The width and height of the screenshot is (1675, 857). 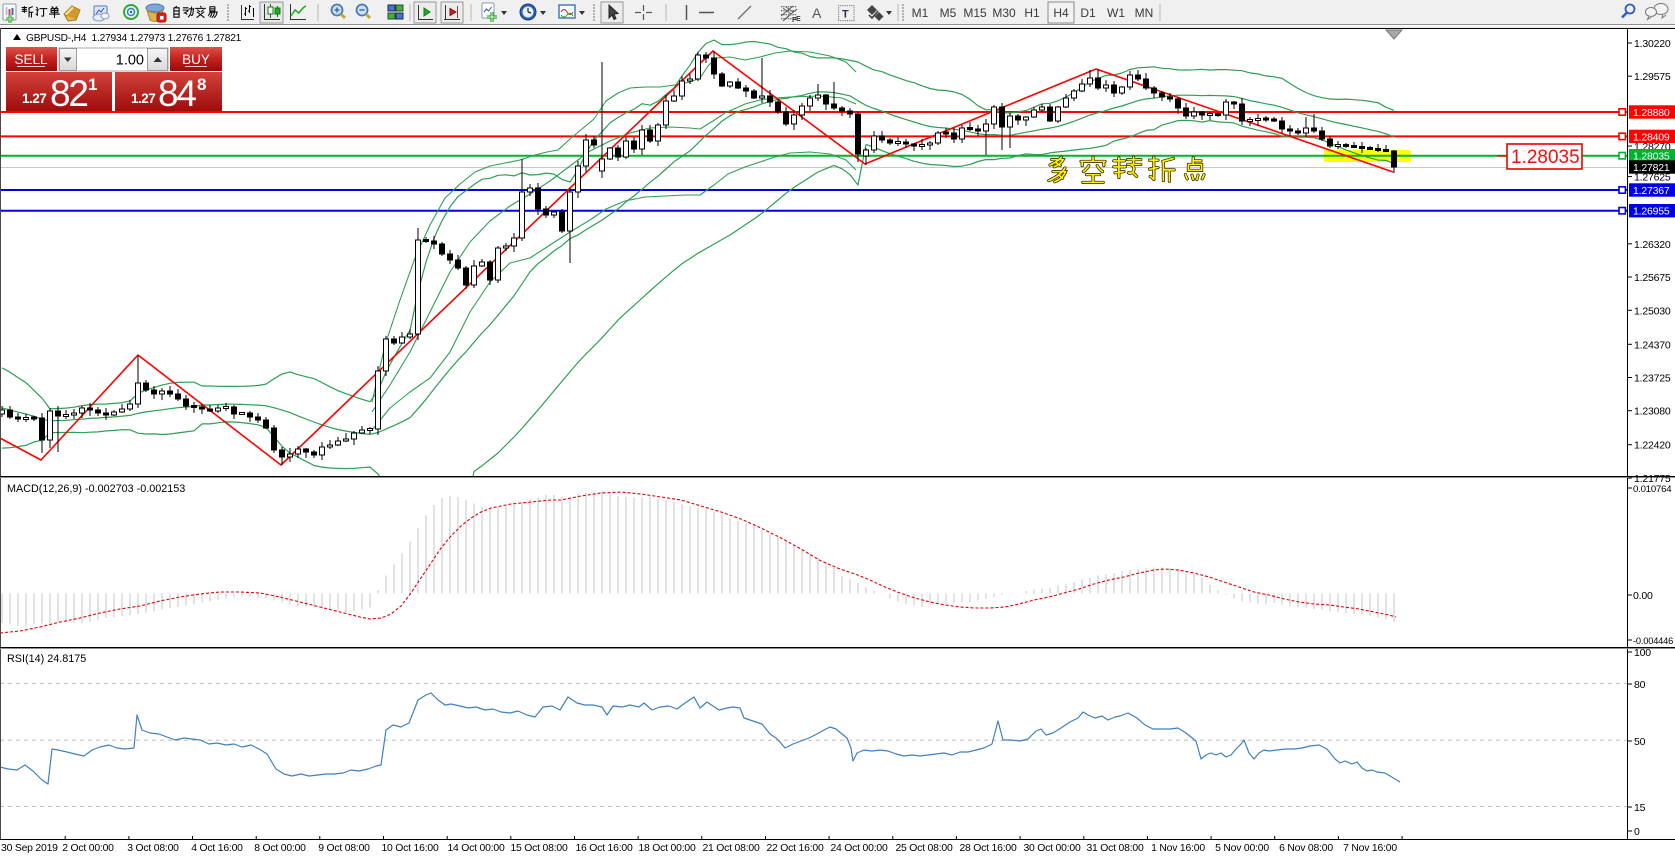 I want to click on svg-text: 21 Oct 08:00, so click(x=731, y=848).